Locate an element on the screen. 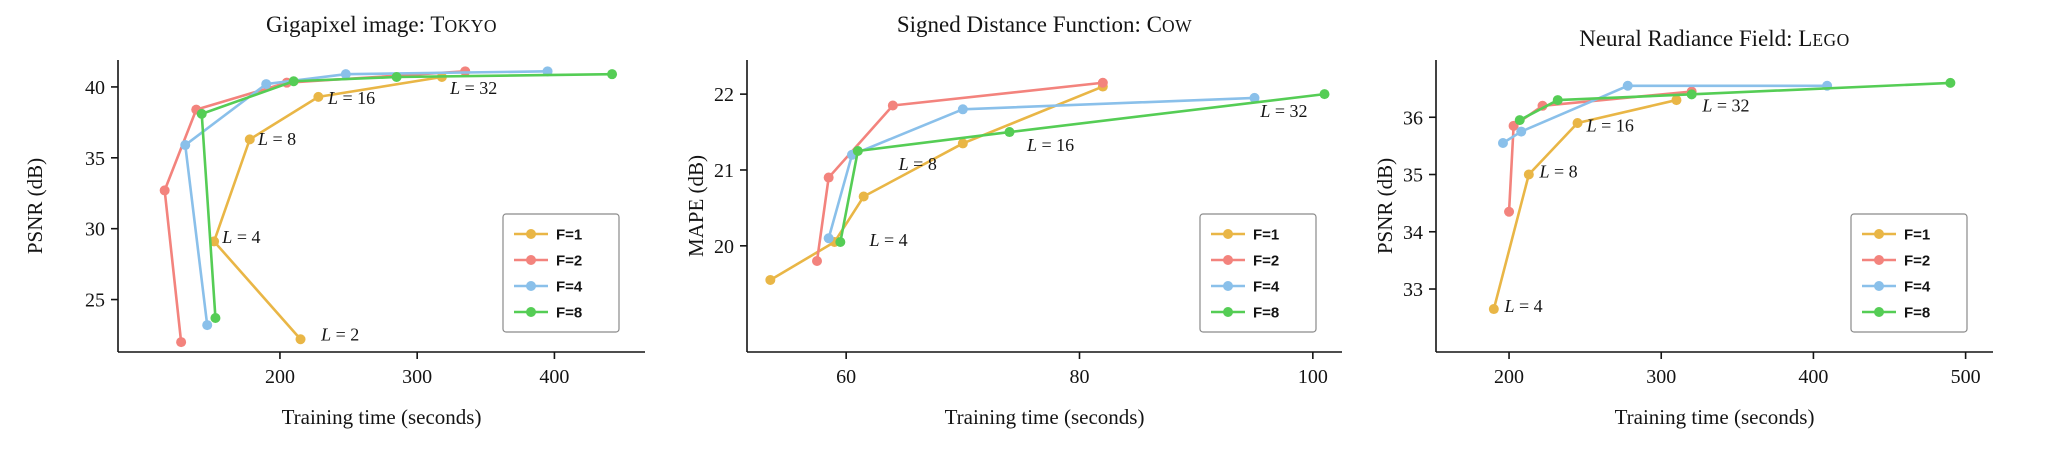 Image resolution: width=2048 pixels, height=465 pixels. y-tick-label: 21 is located at coordinates (724, 171).